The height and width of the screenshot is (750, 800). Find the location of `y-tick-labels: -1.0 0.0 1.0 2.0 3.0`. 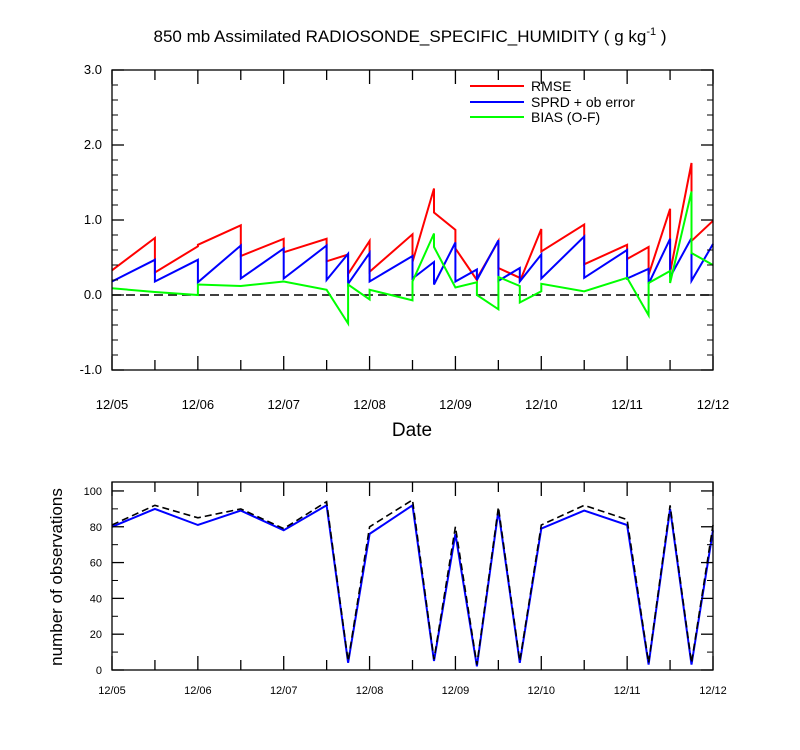

y-tick-labels: -1.0 0.0 1.0 2.0 3.0 is located at coordinates (91, 219).